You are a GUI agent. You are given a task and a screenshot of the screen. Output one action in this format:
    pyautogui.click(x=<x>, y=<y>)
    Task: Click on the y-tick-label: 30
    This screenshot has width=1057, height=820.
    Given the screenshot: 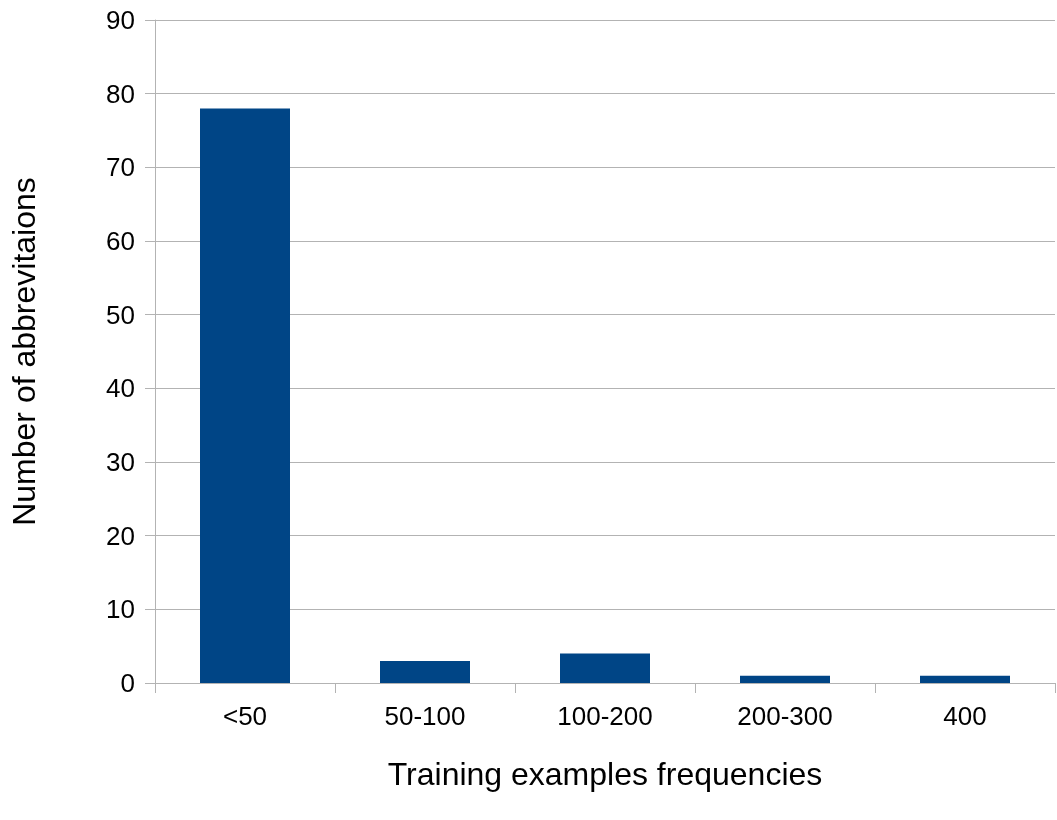 What is the action you would take?
    pyautogui.click(x=120, y=462)
    